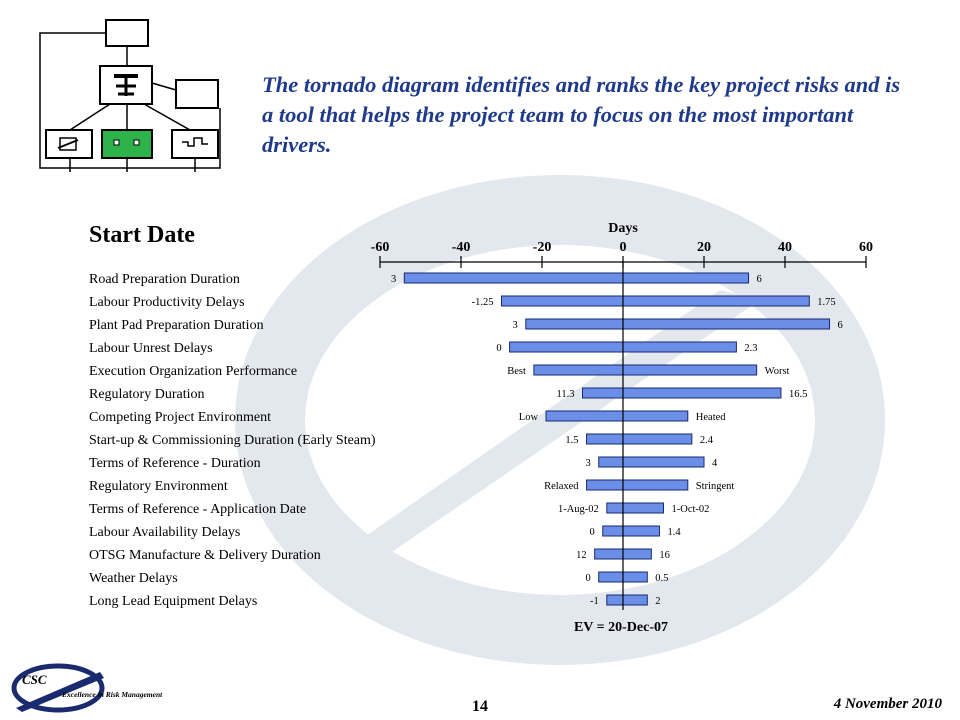 This screenshot has width=960, height=720. Describe the element at coordinates (623, 228) in the screenshot. I see `x-axis-title: Days` at that location.